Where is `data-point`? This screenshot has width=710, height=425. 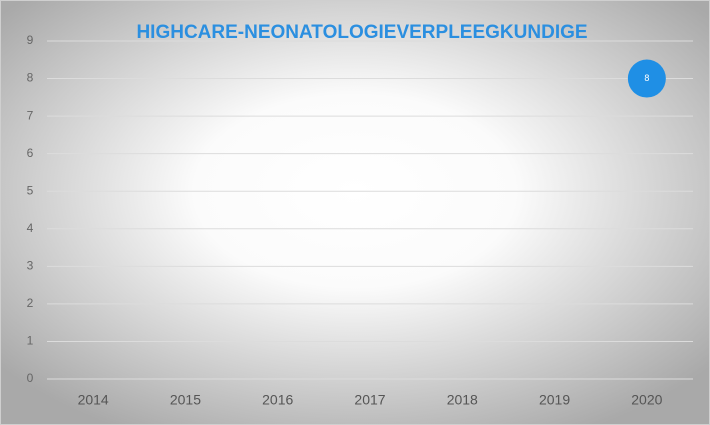 data-point is located at coordinates (646, 78).